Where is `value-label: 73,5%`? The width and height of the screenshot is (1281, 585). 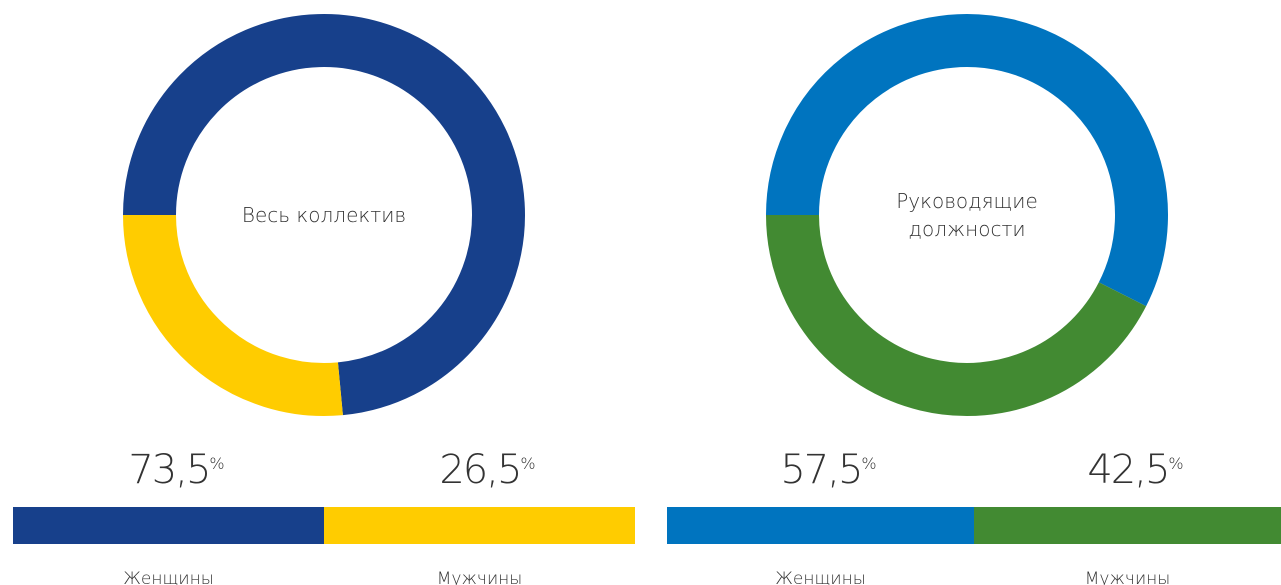
value-label: 73,5% is located at coordinates (176, 470).